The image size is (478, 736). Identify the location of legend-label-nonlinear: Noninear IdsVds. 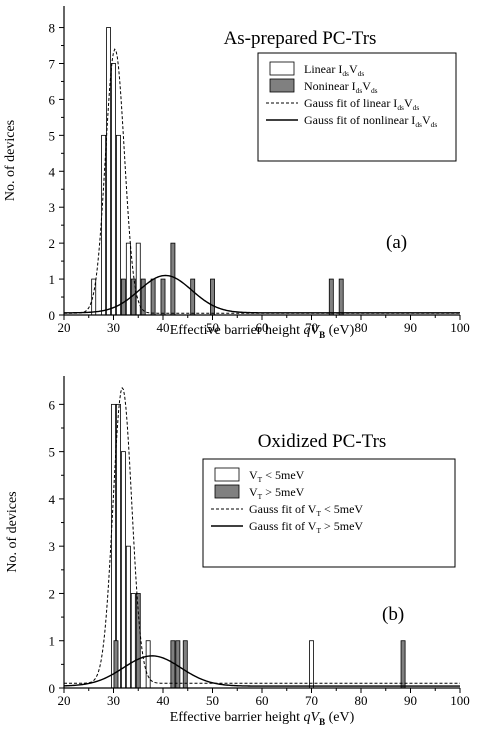
(341, 87).